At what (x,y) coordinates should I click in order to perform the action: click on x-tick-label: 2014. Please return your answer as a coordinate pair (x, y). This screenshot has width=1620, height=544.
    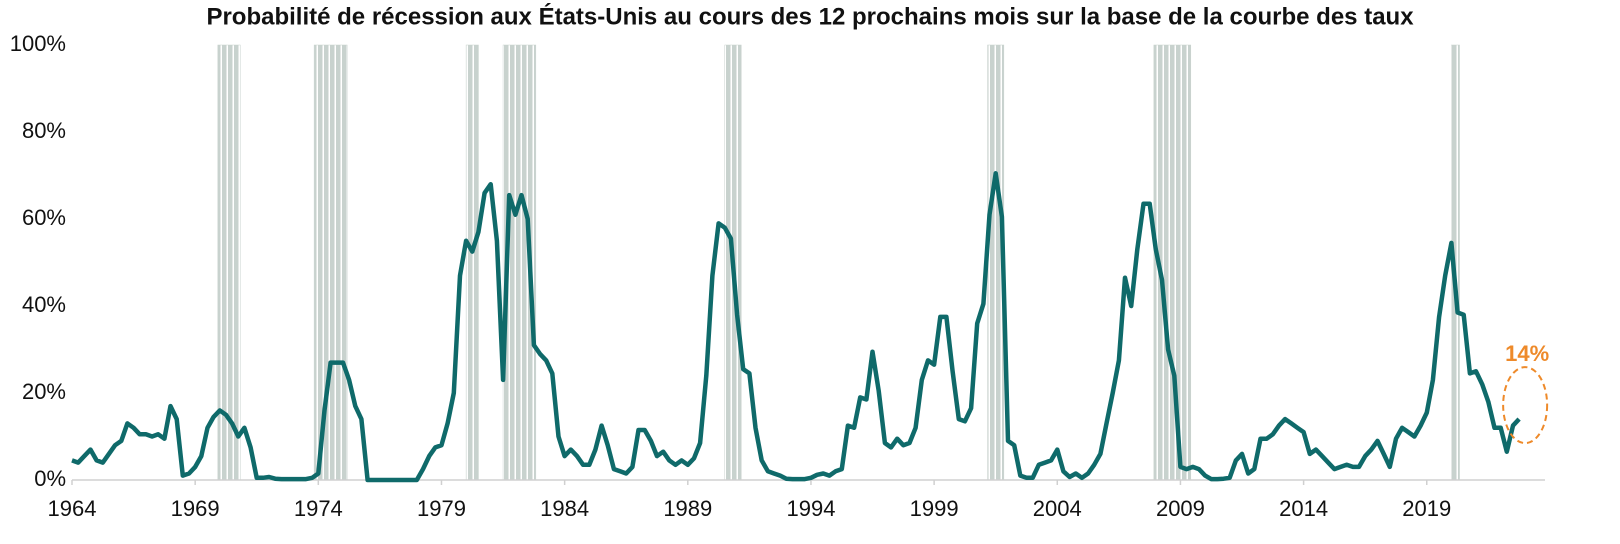
    Looking at the image, I should click on (1303, 508).